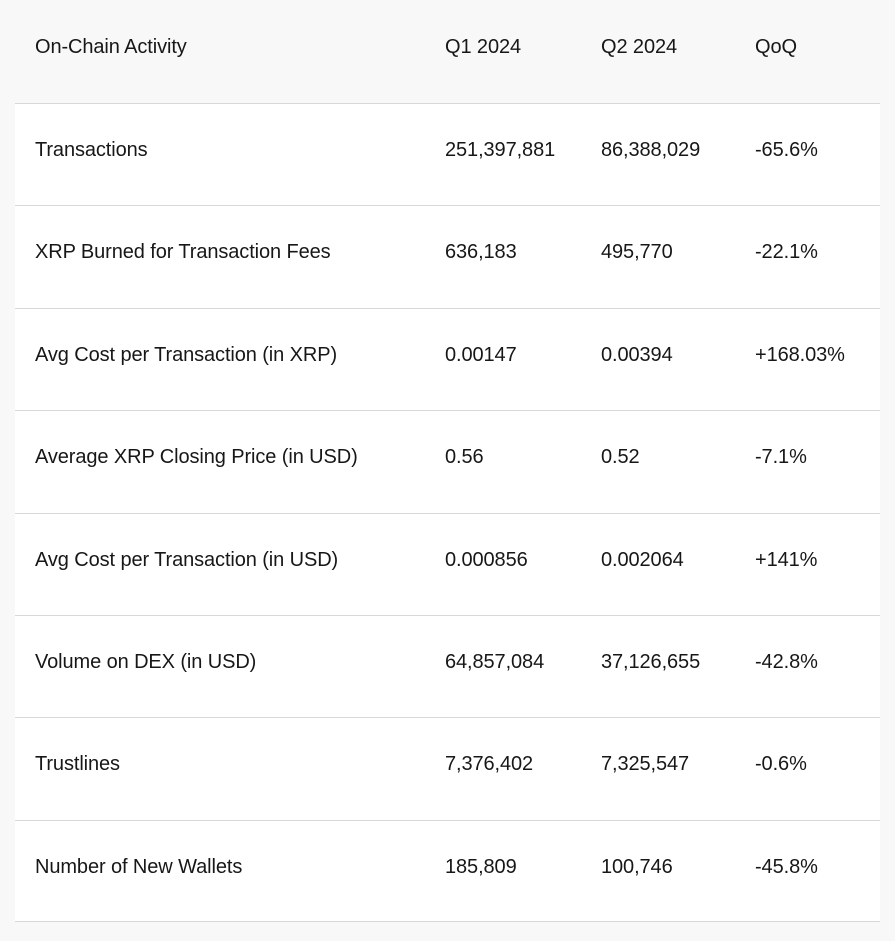 Image resolution: width=895 pixels, height=941 pixels. I want to click on table-header-row: On-Chain Activity Q1 2024 Q2 2024 QoQ, so click(447, 51).